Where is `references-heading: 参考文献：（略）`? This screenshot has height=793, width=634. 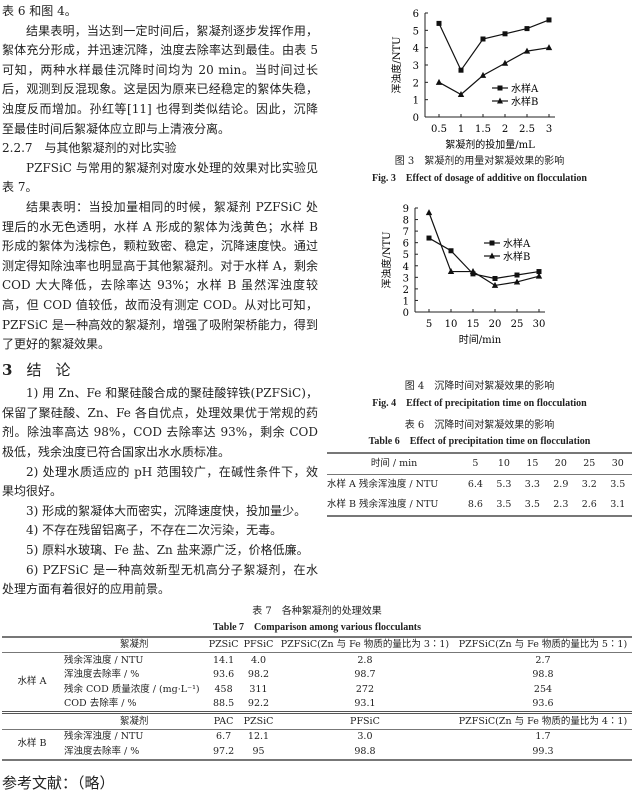 references-heading: 参考文献：（略） is located at coordinates (58, 782).